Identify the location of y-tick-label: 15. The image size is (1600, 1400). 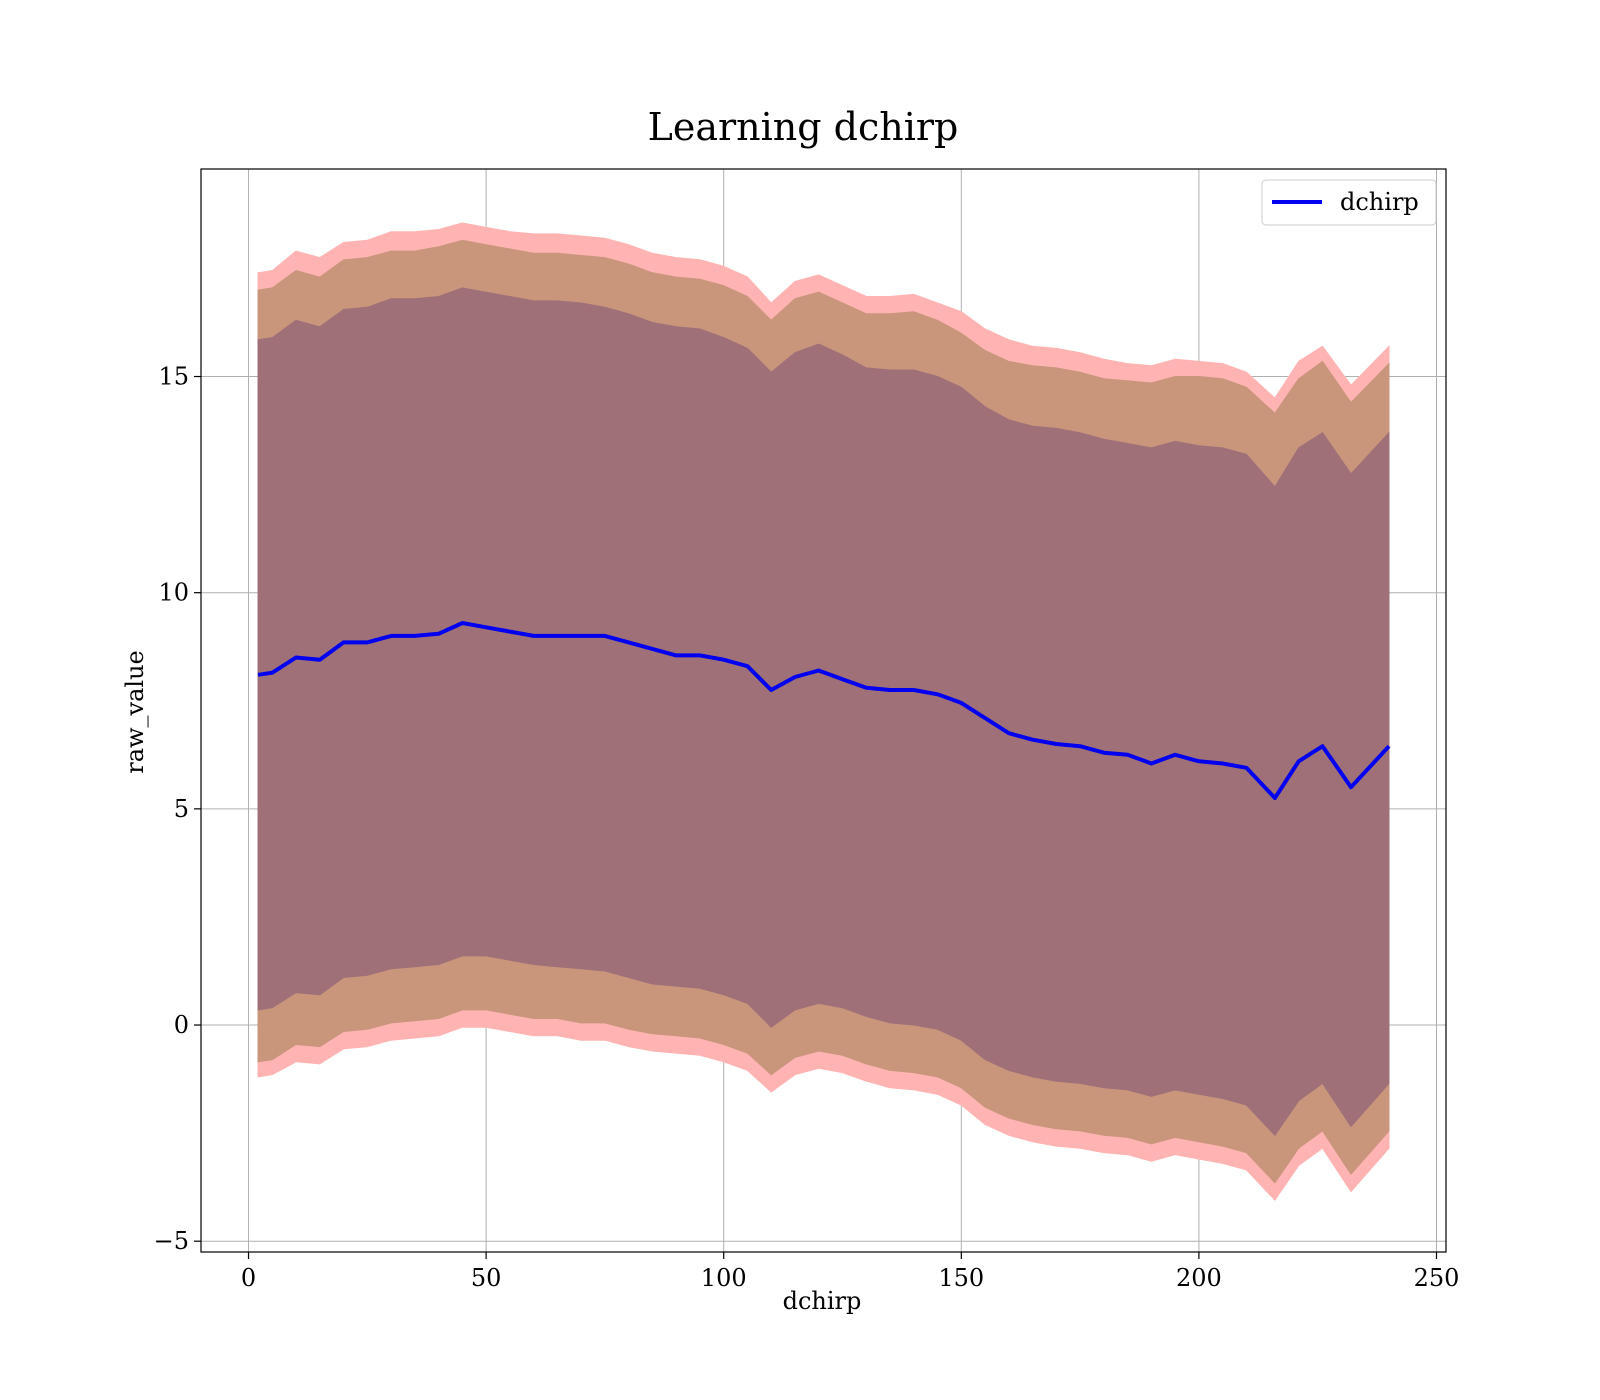
(173, 377).